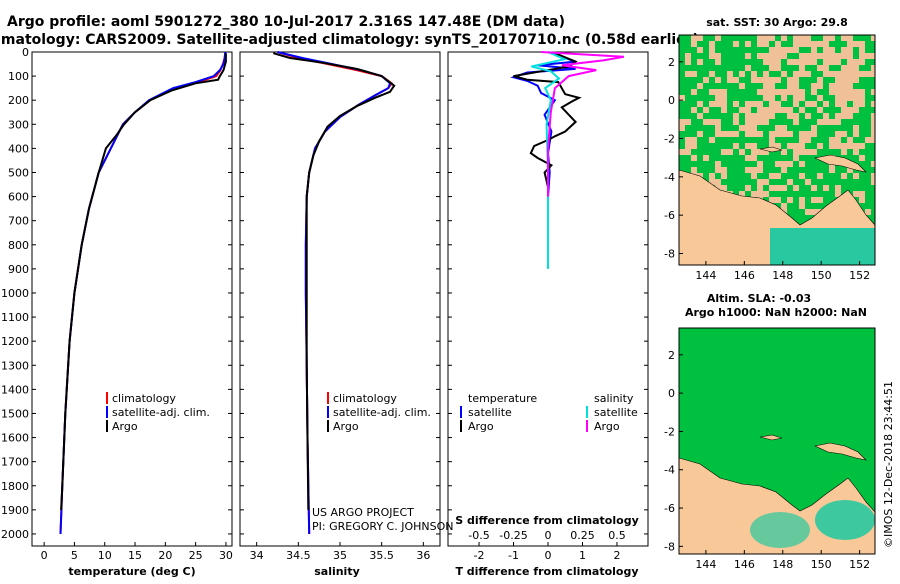 This screenshot has width=900, height=584. What do you see at coordinates (669, 546) in the screenshot?
I see `lat-tick-label: -8` at bounding box center [669, 546].